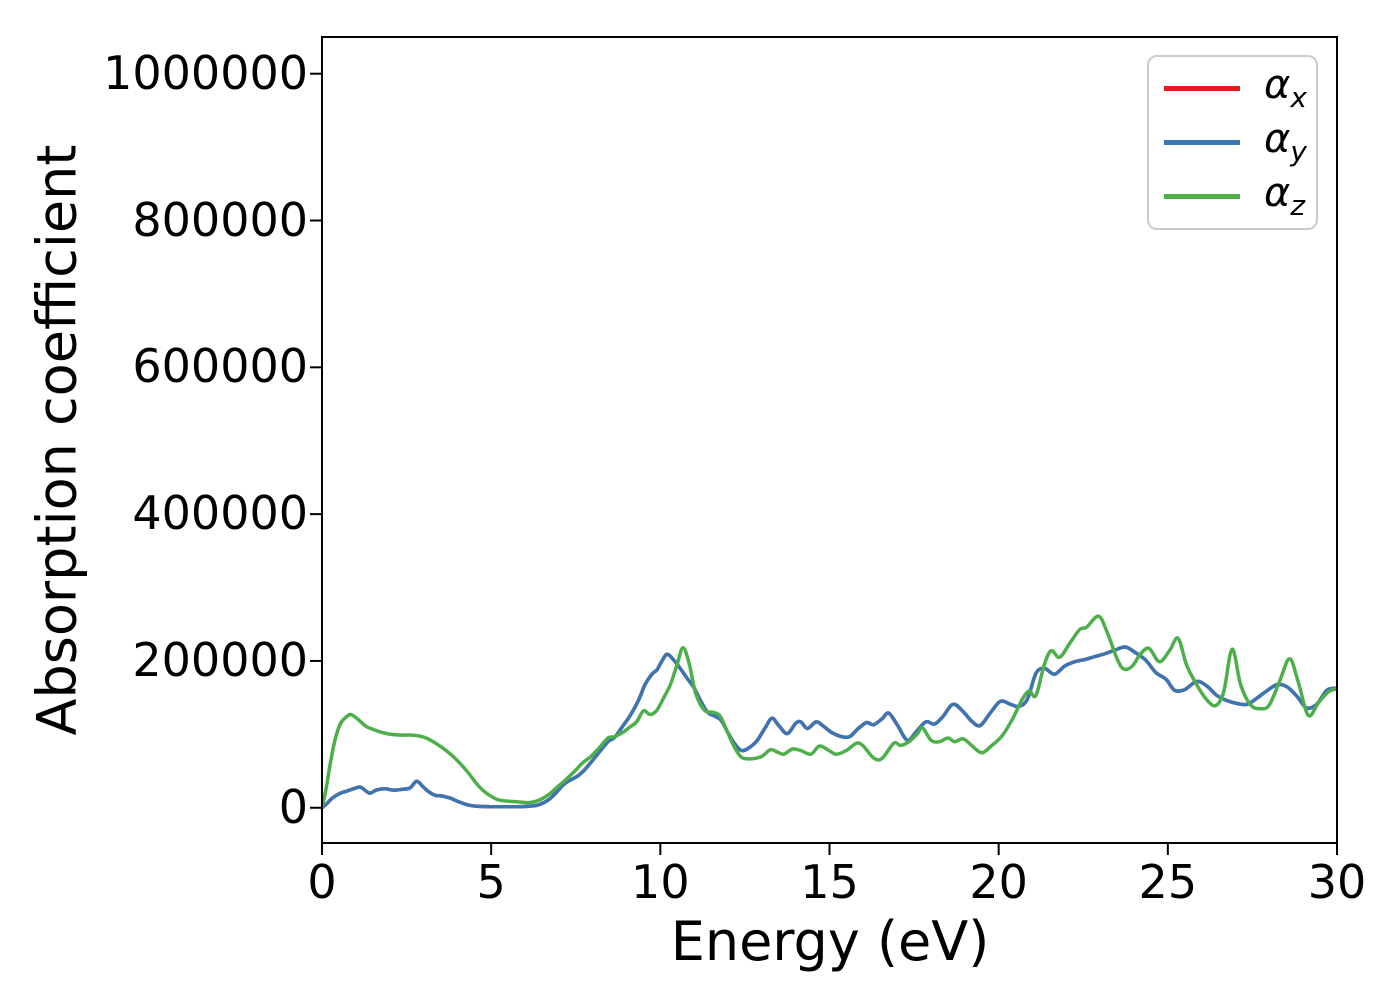 The image size is (1400, 1000). I want to click on x-tick-label-25: 25, so click(1168, 882).